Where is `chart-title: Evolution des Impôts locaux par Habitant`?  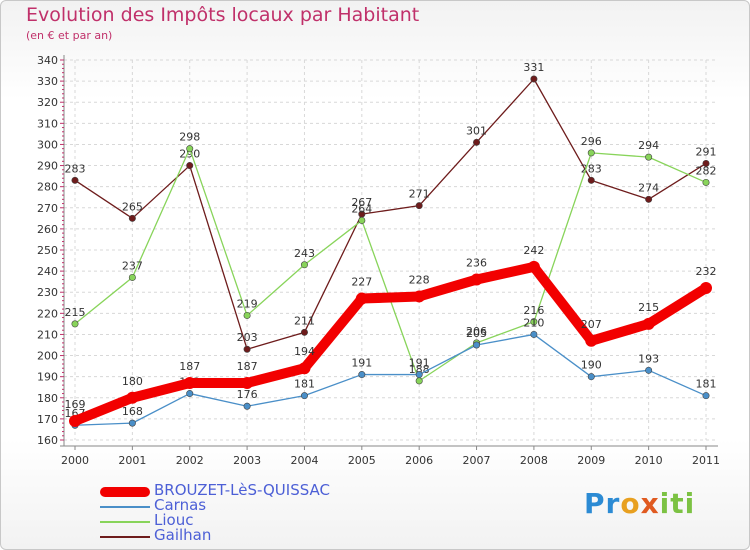
chart-title: Evolution des Impôts locaux par Habitant is located at coordinates (223, 15).